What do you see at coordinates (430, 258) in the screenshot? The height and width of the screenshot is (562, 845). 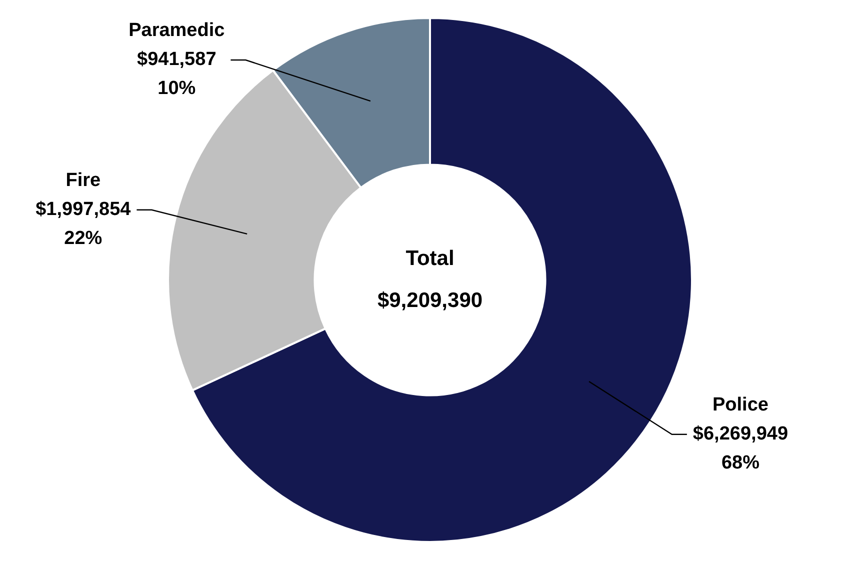 I see `text: Total` at bounding box center [430, 258].